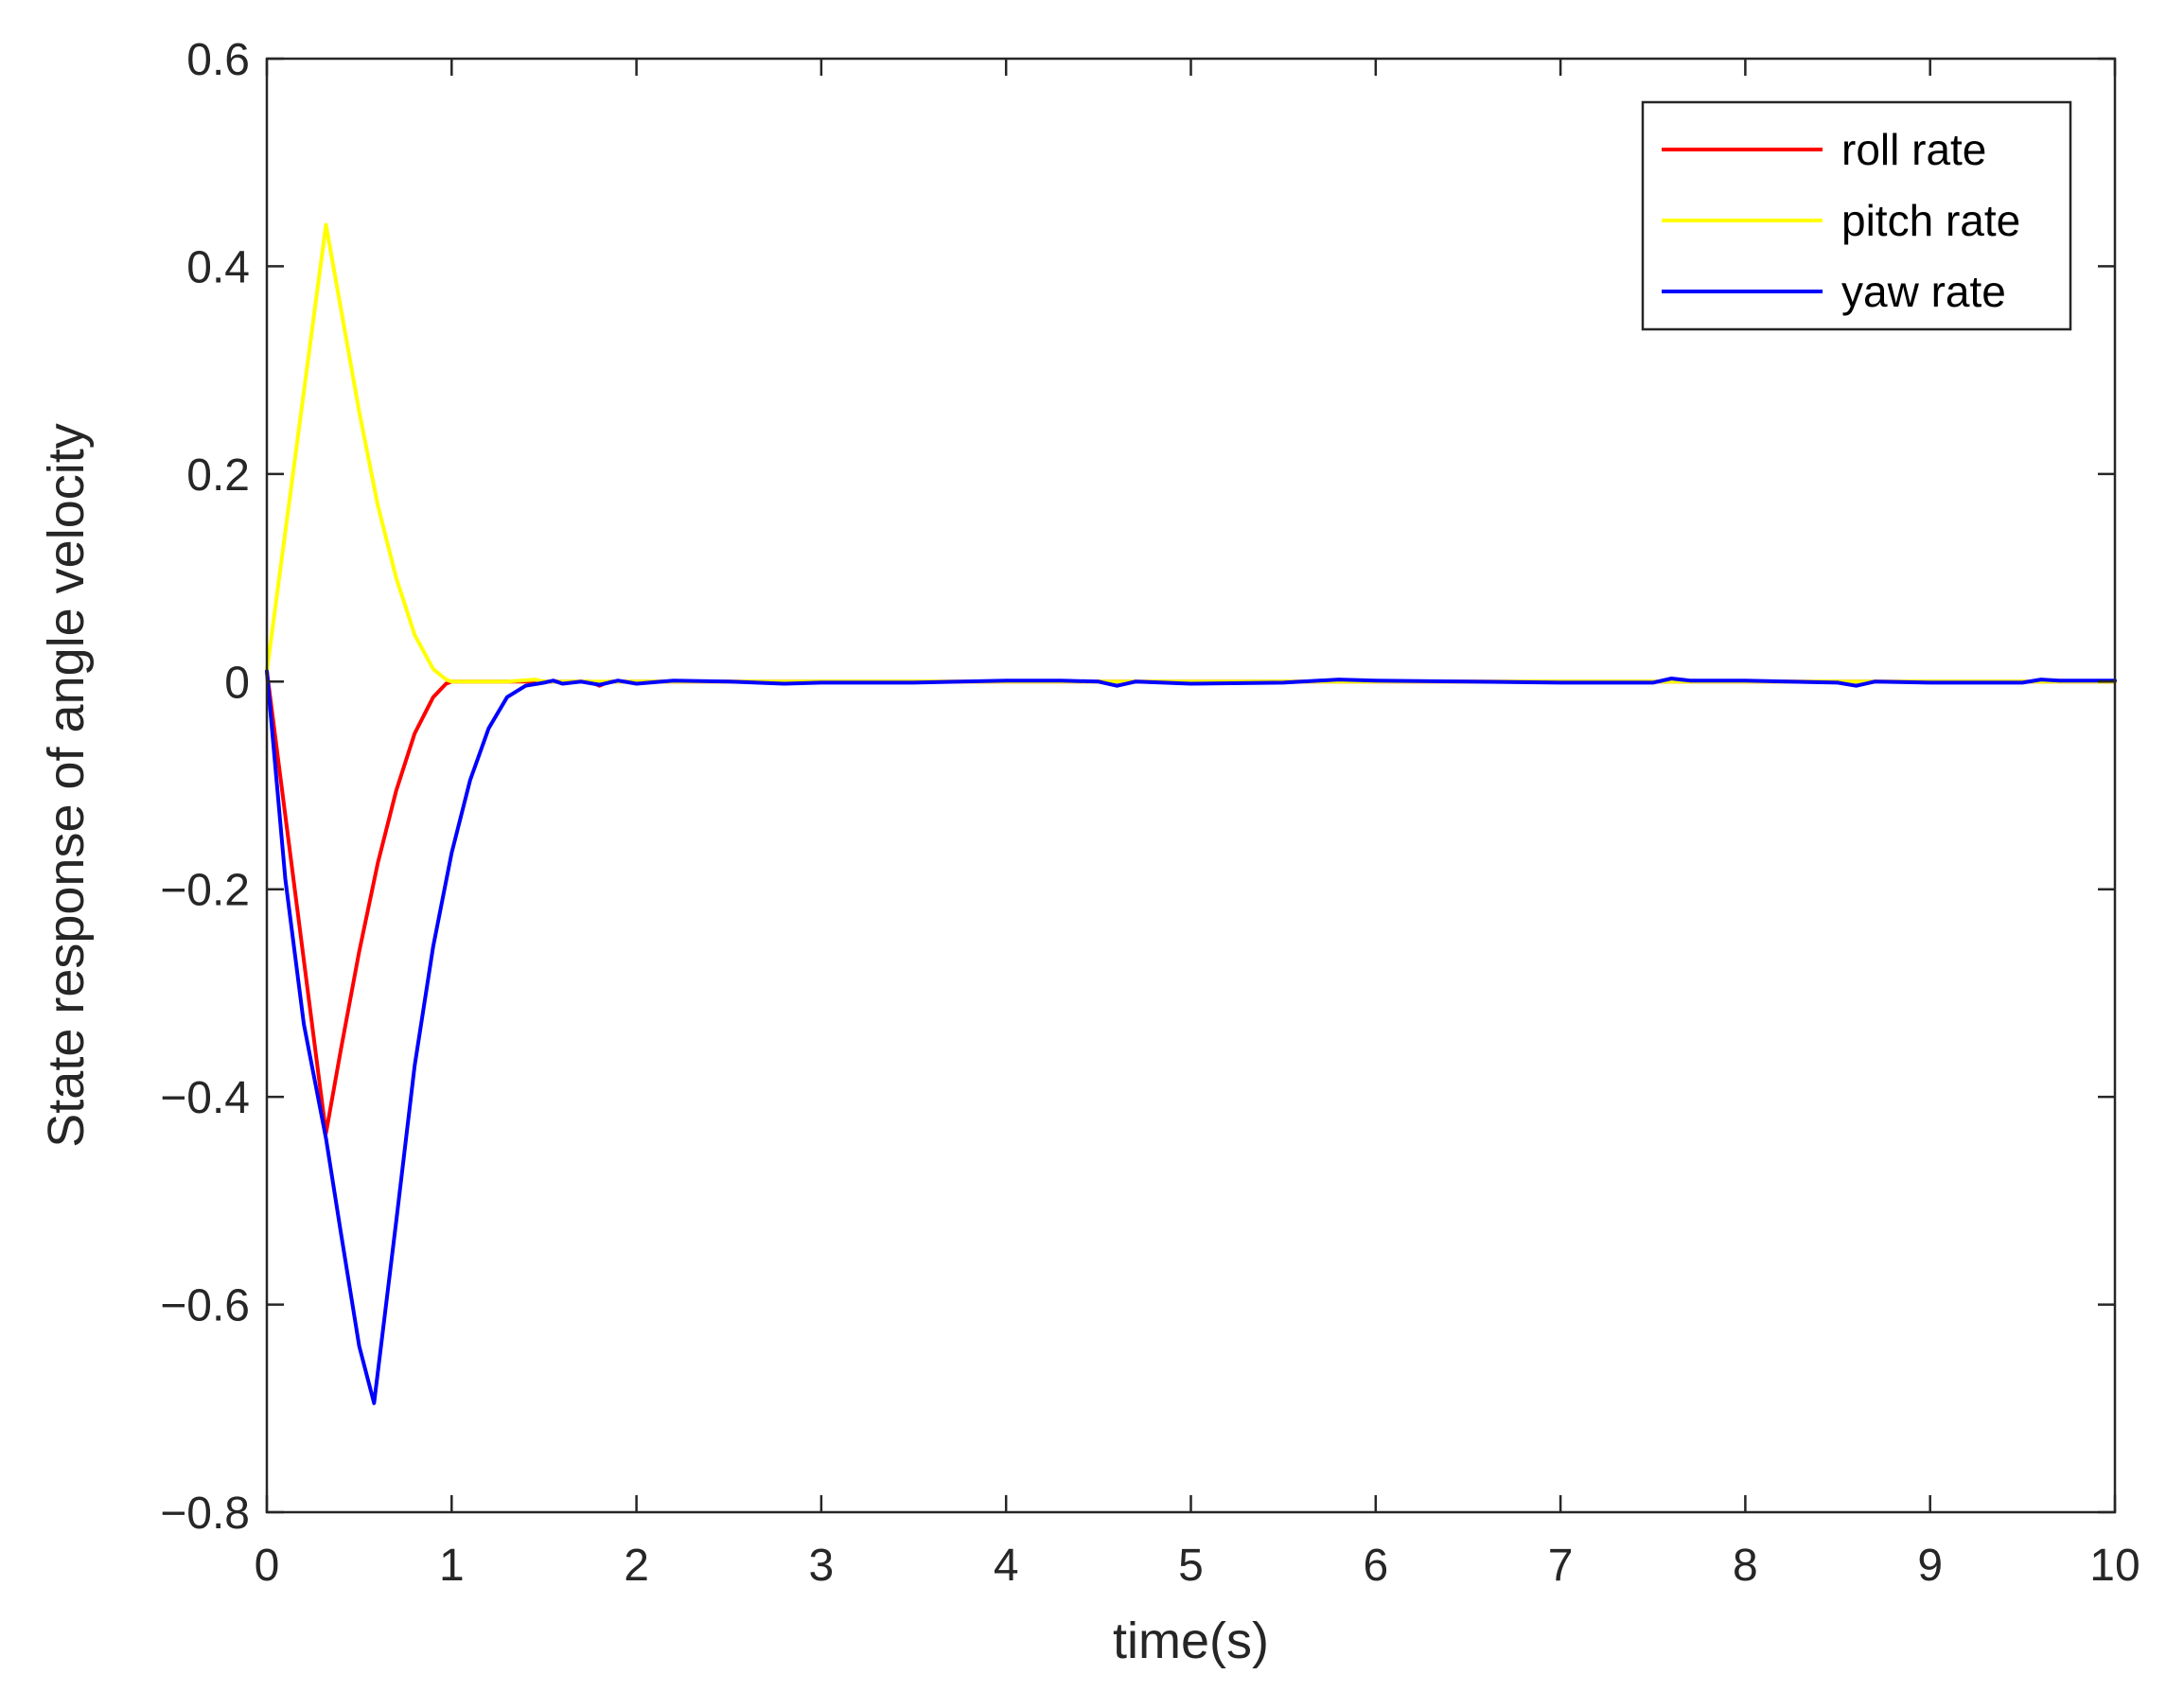 The width and height of the screenshot is (2184, 1692). Describe the element at coordinates (1191, 1641) in the screenshot. I see `x-axis-label: time(s)` at that location.